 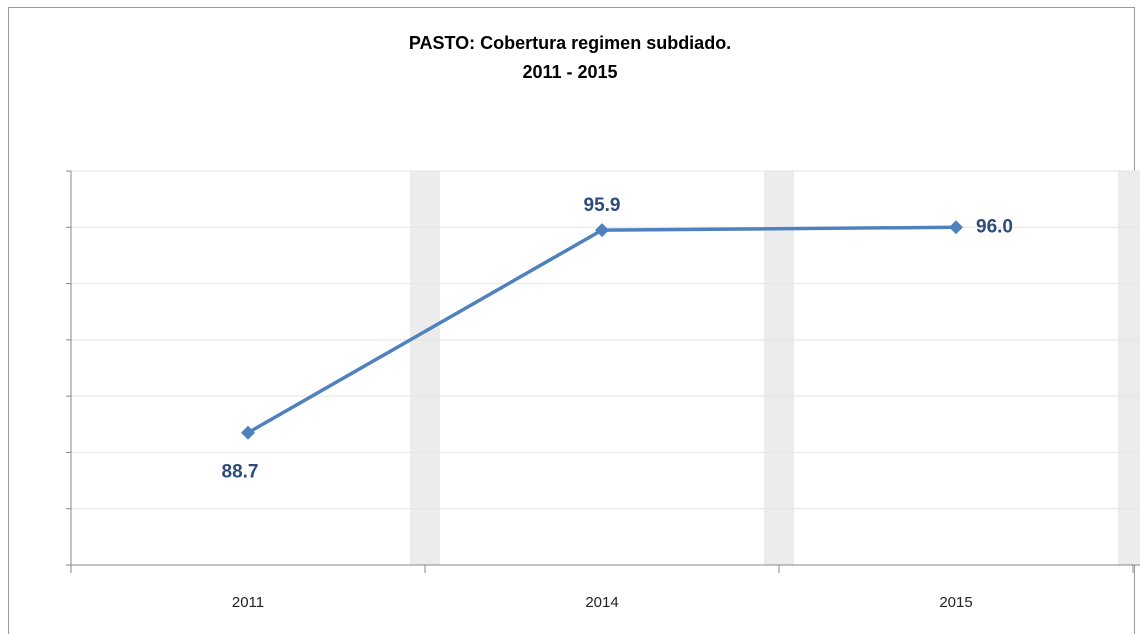 What do you see at coordinates (955, 602) in the screenshot?
I see `x-tick-label: 2015` at bounding box center [955, 602].